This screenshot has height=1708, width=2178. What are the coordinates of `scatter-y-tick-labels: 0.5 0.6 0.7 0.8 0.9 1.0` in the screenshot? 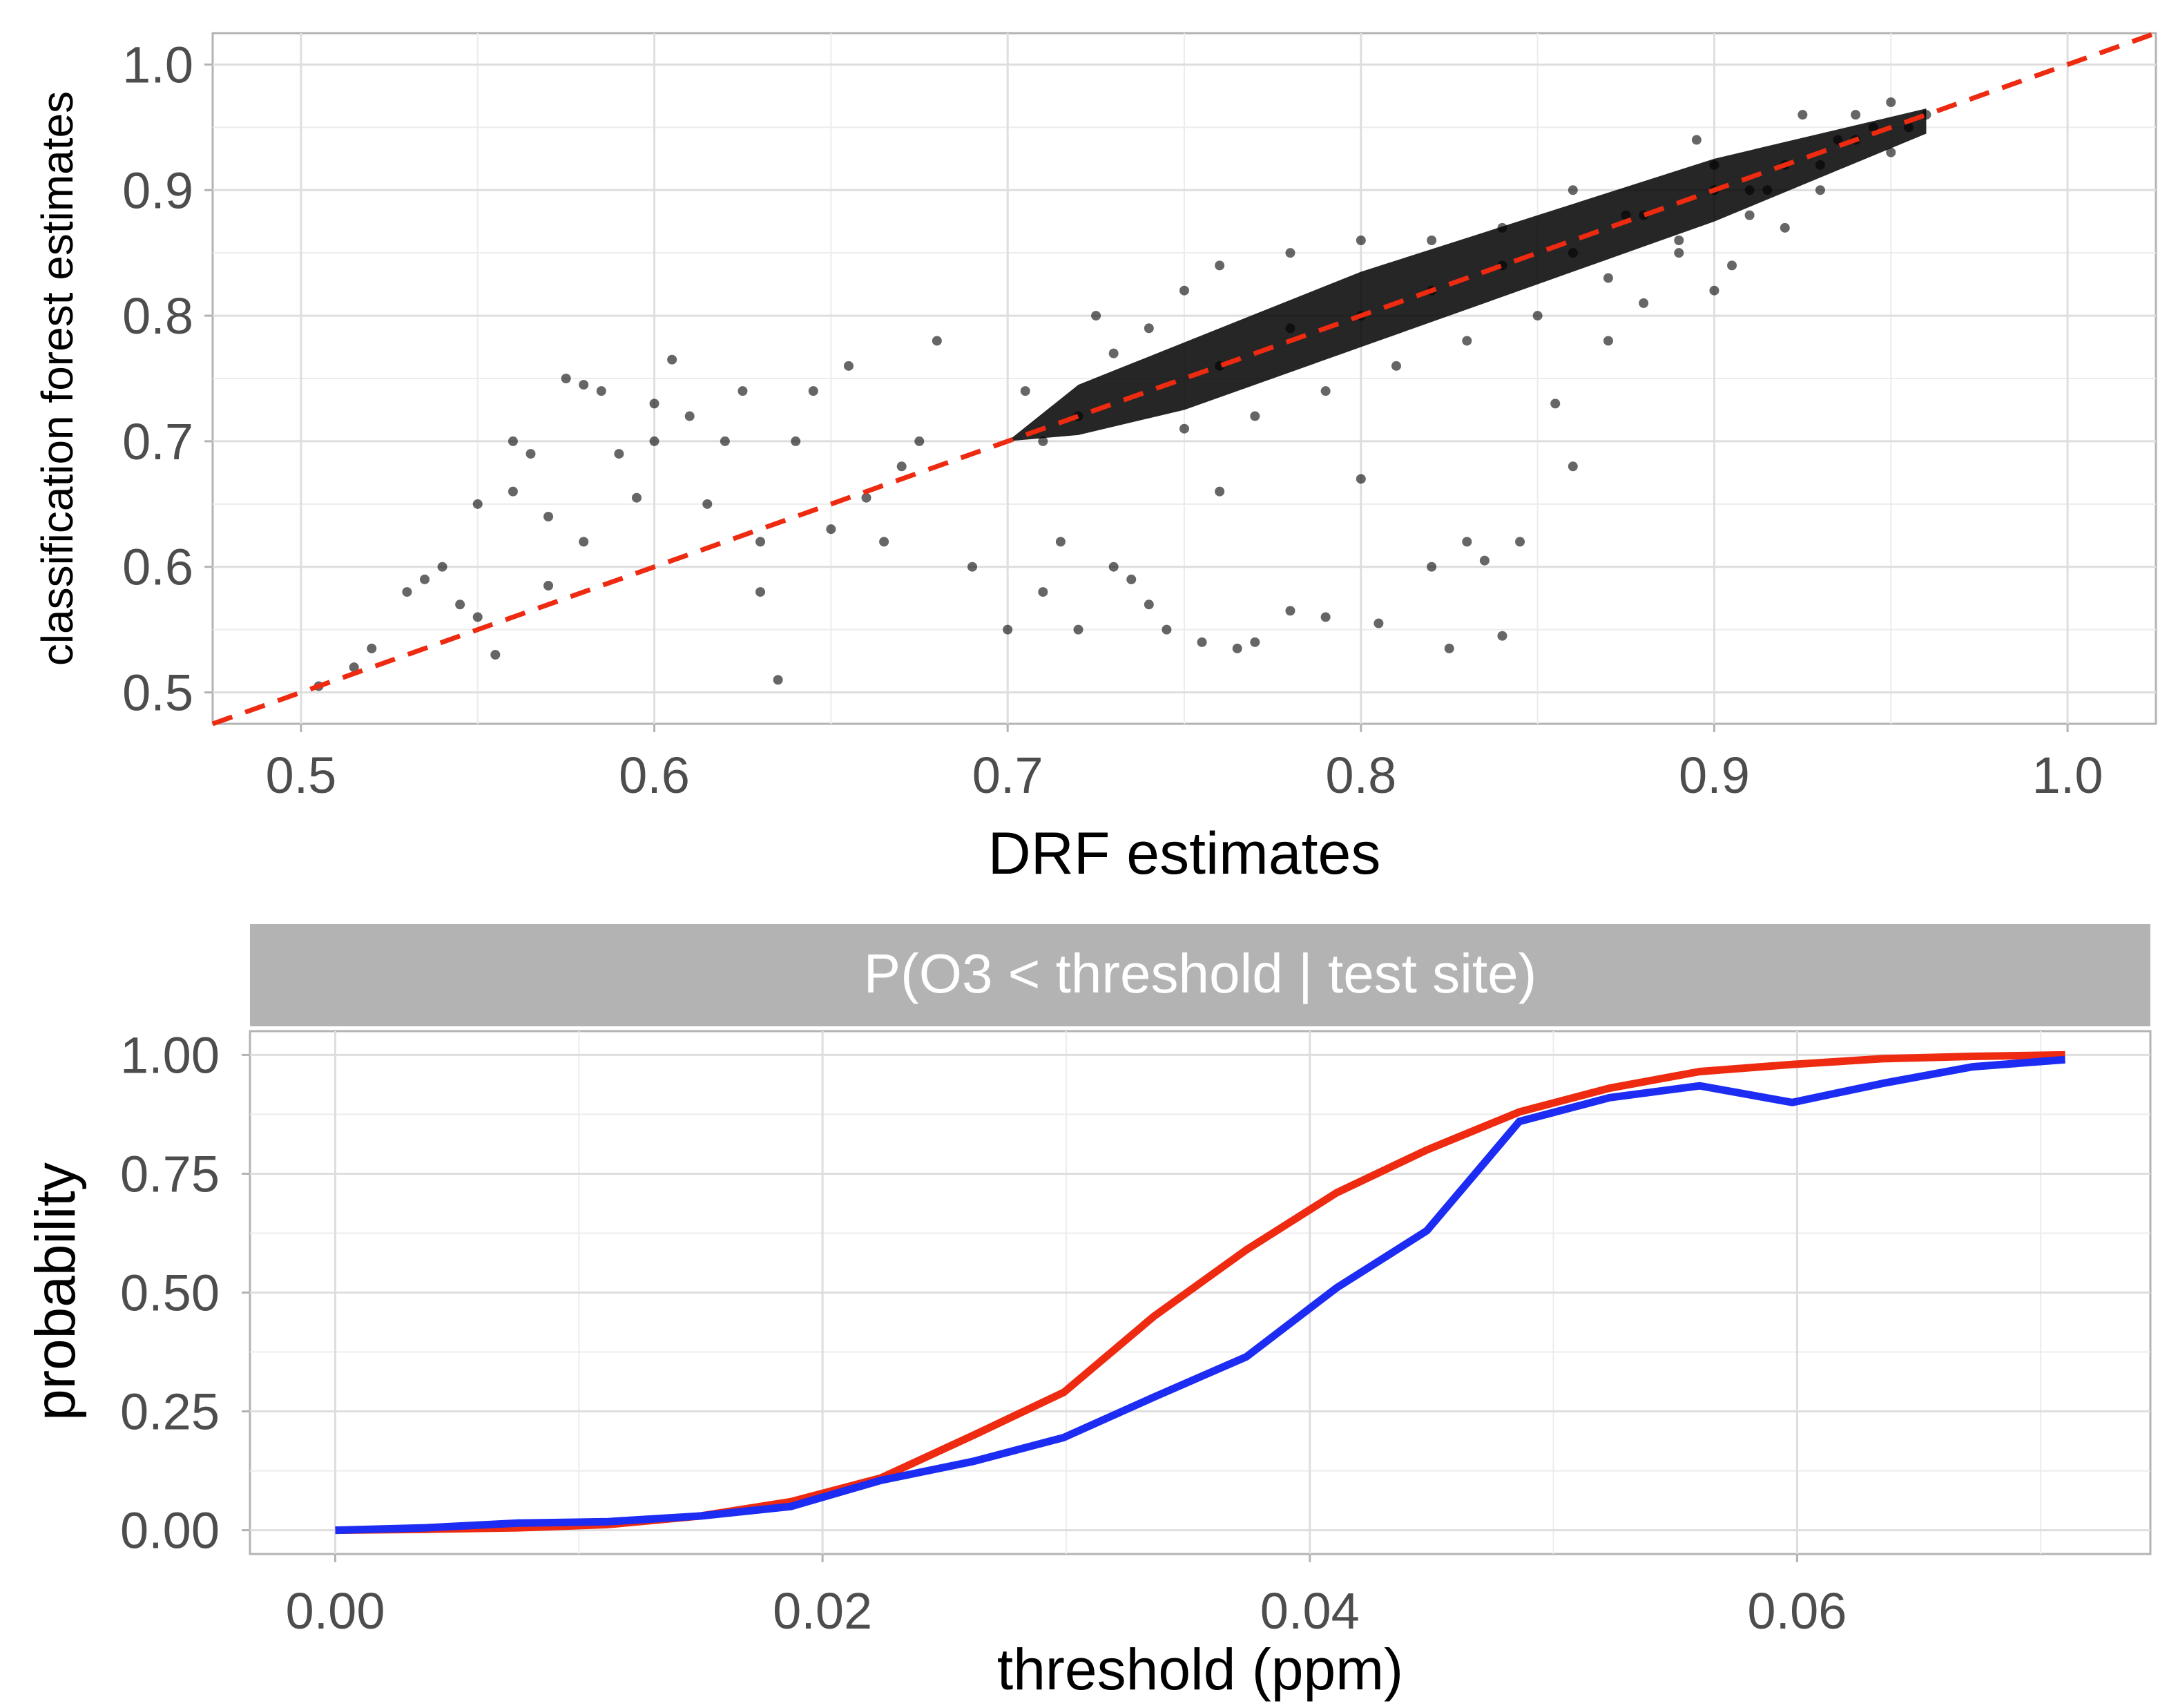 It's located at (167, 379).